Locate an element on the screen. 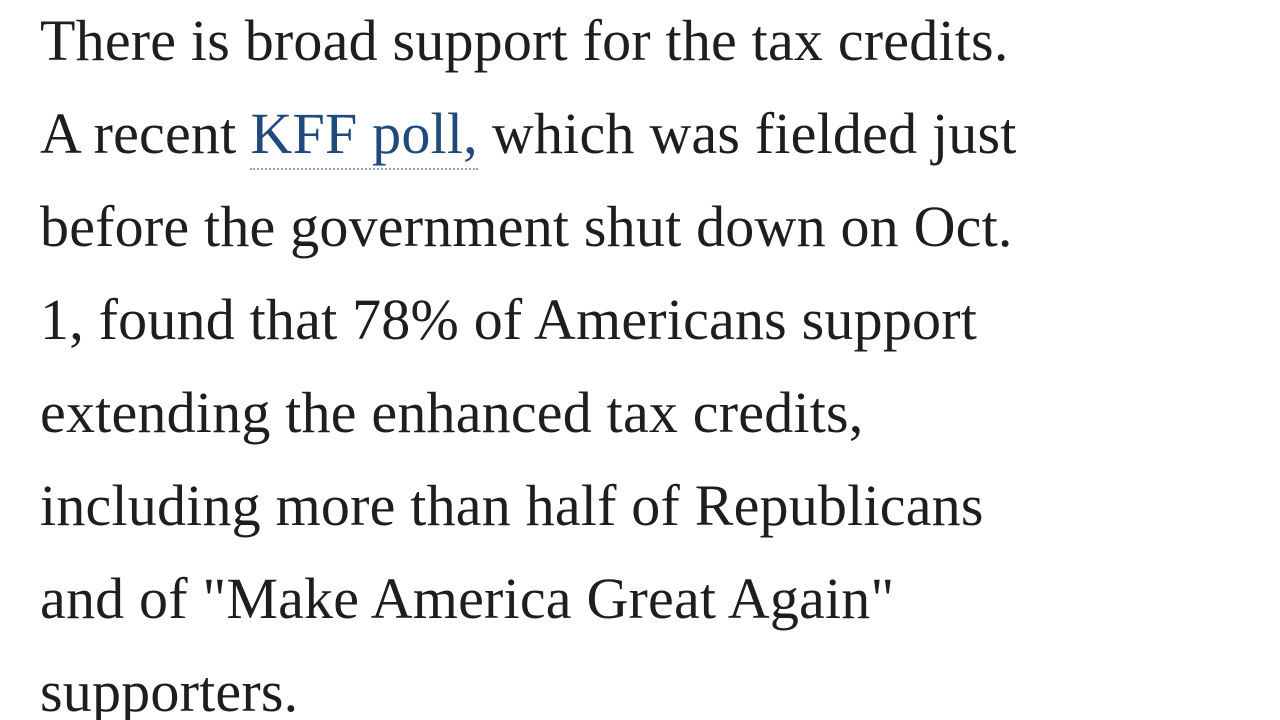 The height and width of the screenshot is (720, 1280). text-line: extending the enhanced tax credits, is located at coordinates (452, 412).